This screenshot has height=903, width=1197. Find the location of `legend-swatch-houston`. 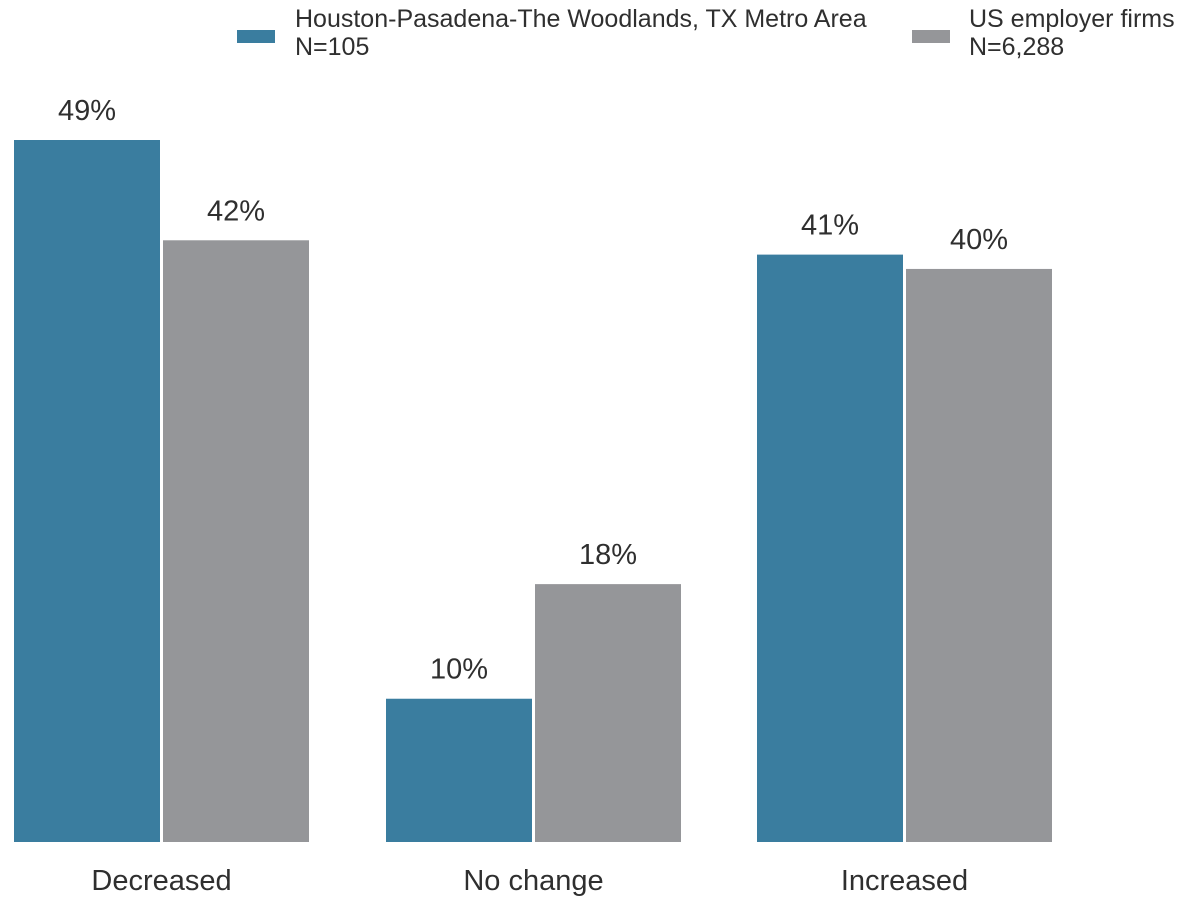

legend-swatch-houston is located at coordinates (256, 36).